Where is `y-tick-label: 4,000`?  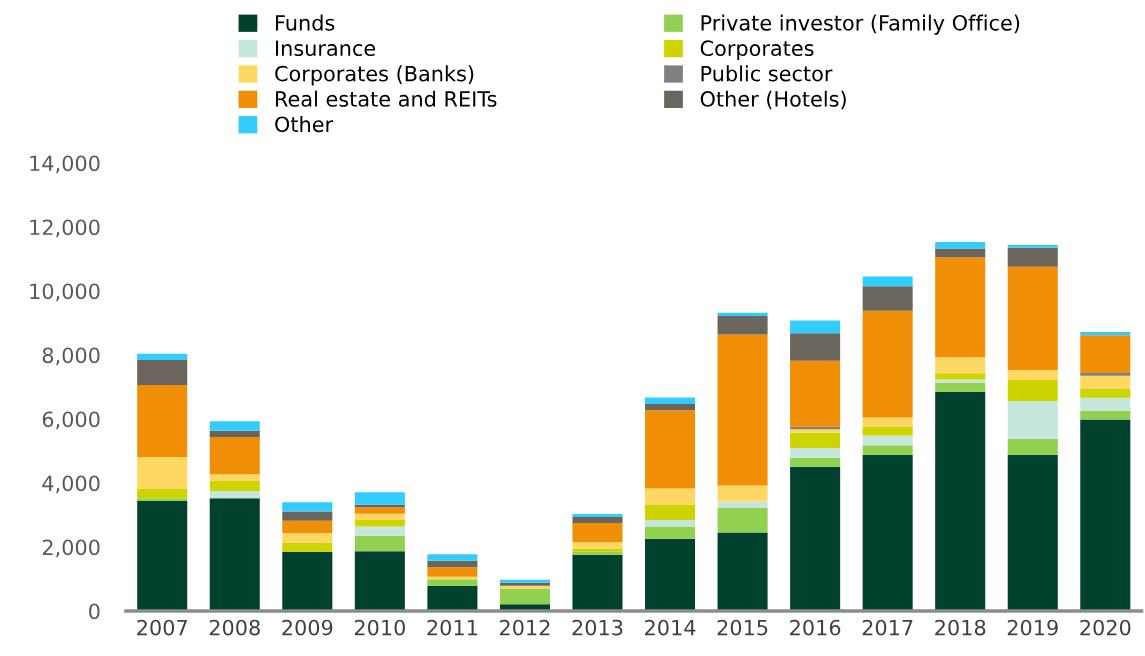 y-tick-label: 4,000 is located at coordinates (71, 484).